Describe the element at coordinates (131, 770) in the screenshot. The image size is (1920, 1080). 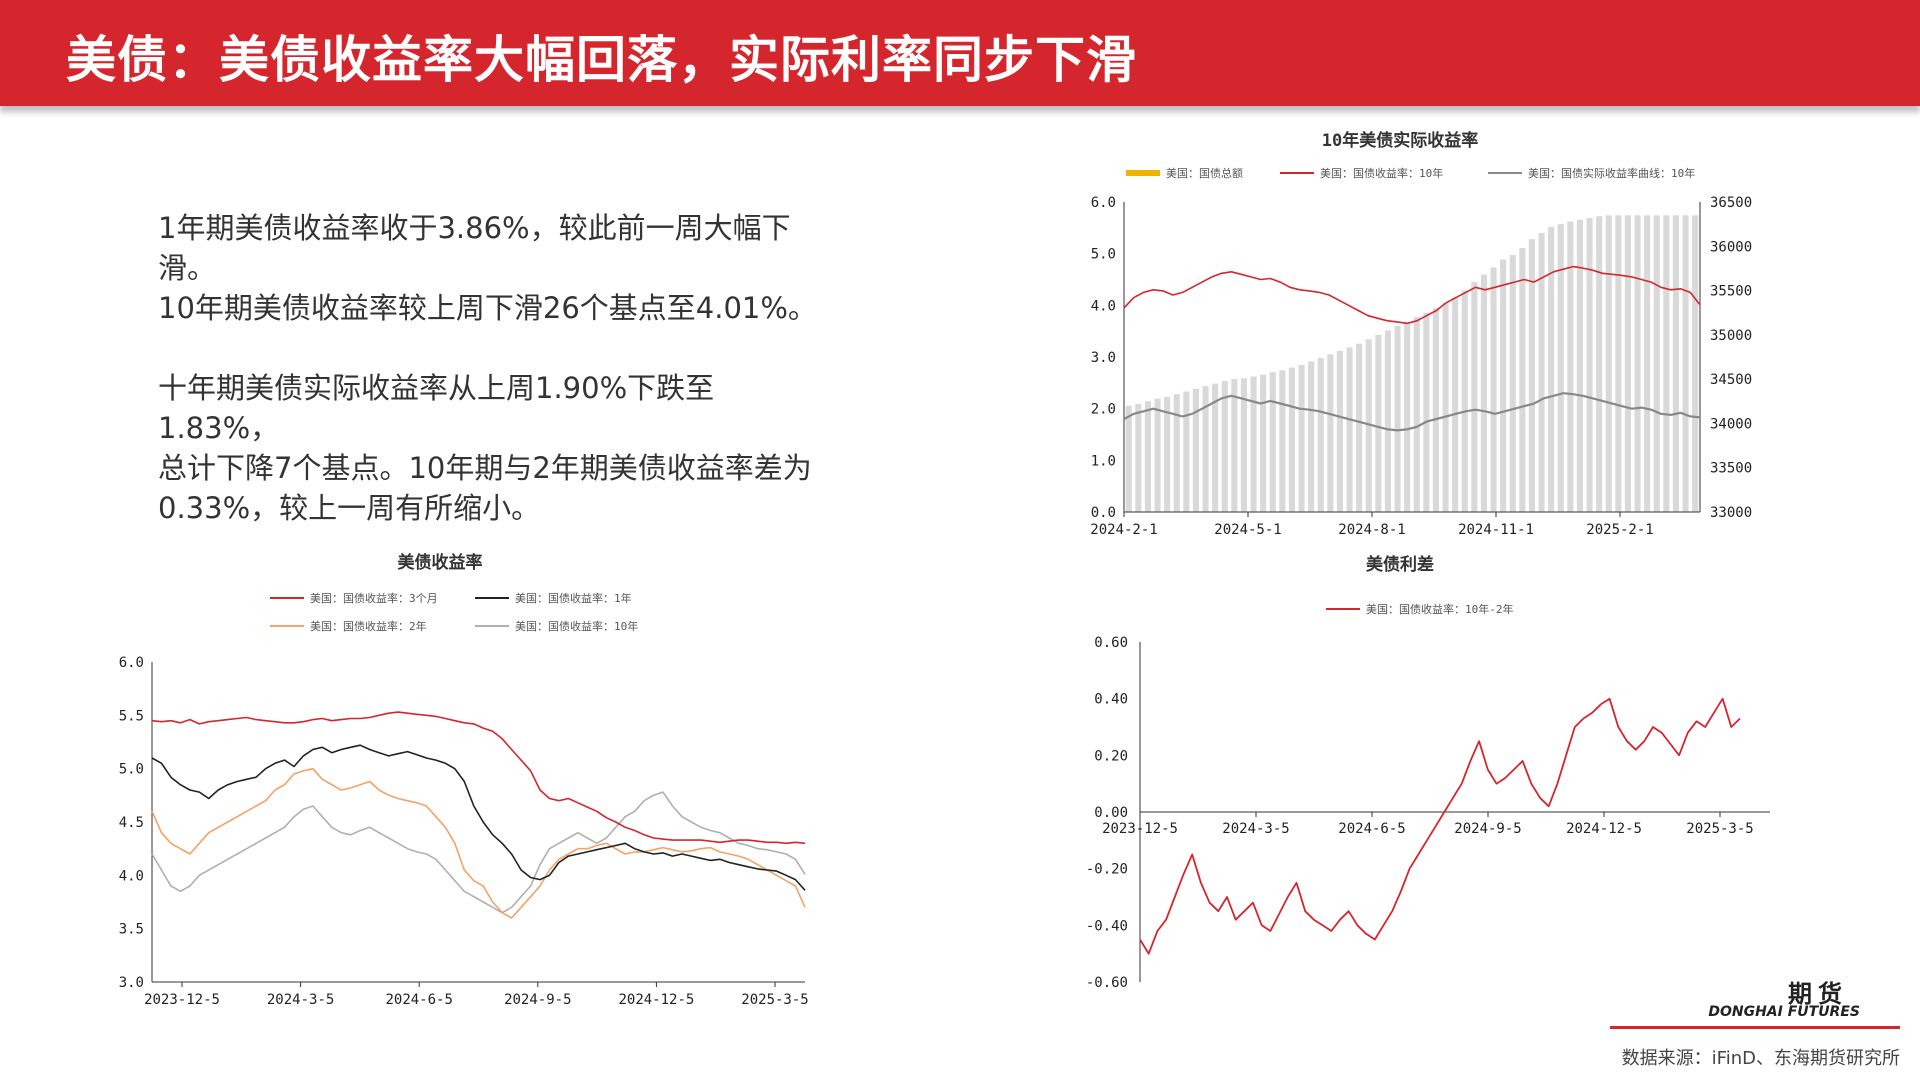
I see `y-tick-label: 5.0` at that location.